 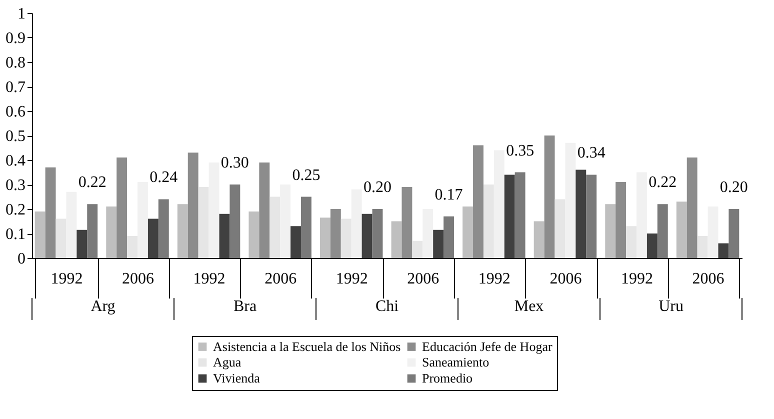 What do you see at coordinates (520, 151) in the screenshot?
I see `data-label: 0.35` at bounding box center [520, 151].